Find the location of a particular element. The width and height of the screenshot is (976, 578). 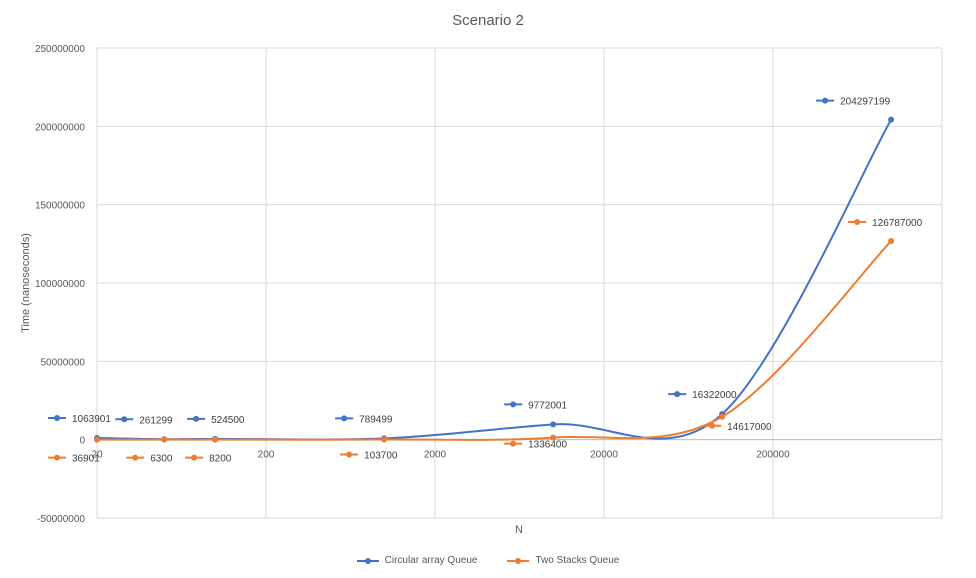

chart-title: Scenario 2 is located at coordinates (488, 20).